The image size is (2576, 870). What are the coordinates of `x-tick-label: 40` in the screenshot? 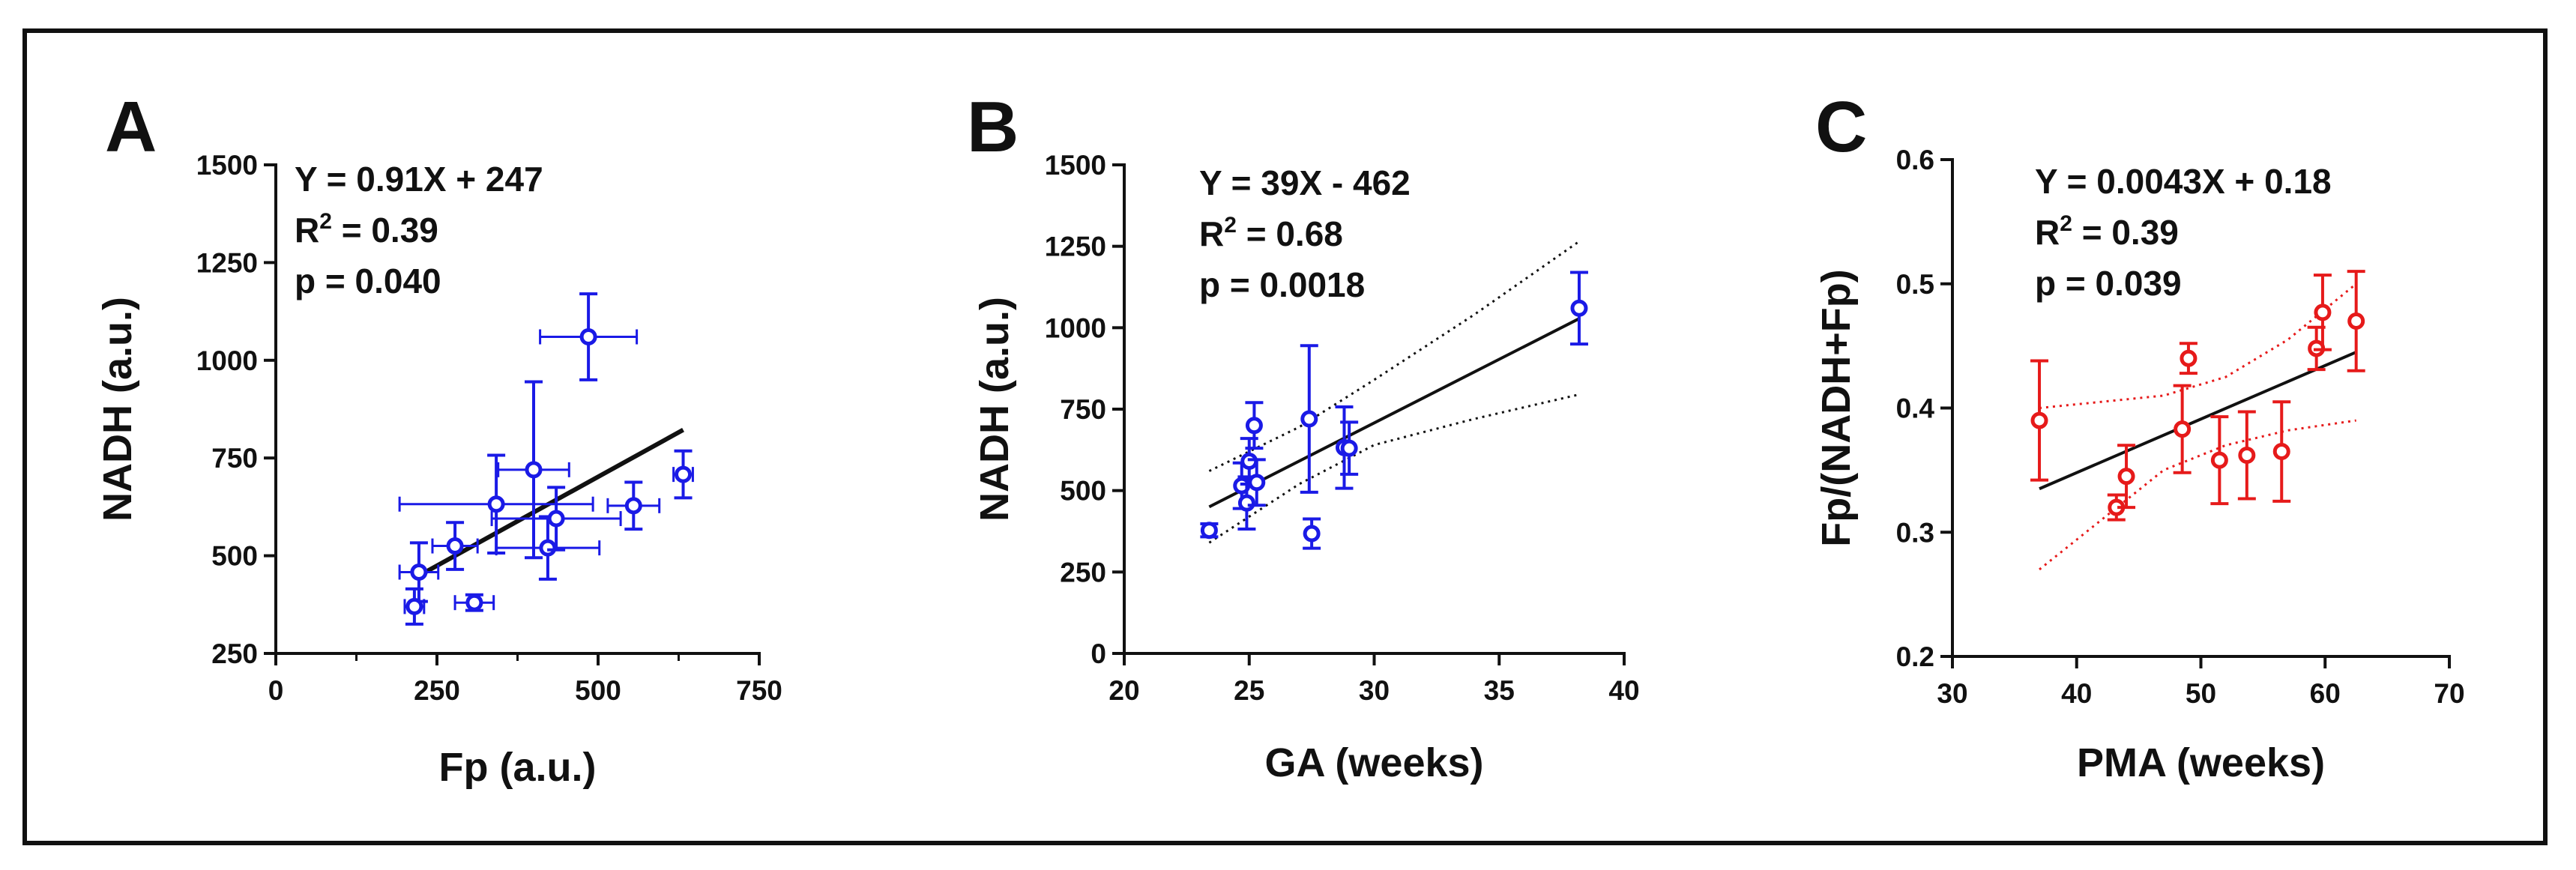 It's located at (1623, 690).